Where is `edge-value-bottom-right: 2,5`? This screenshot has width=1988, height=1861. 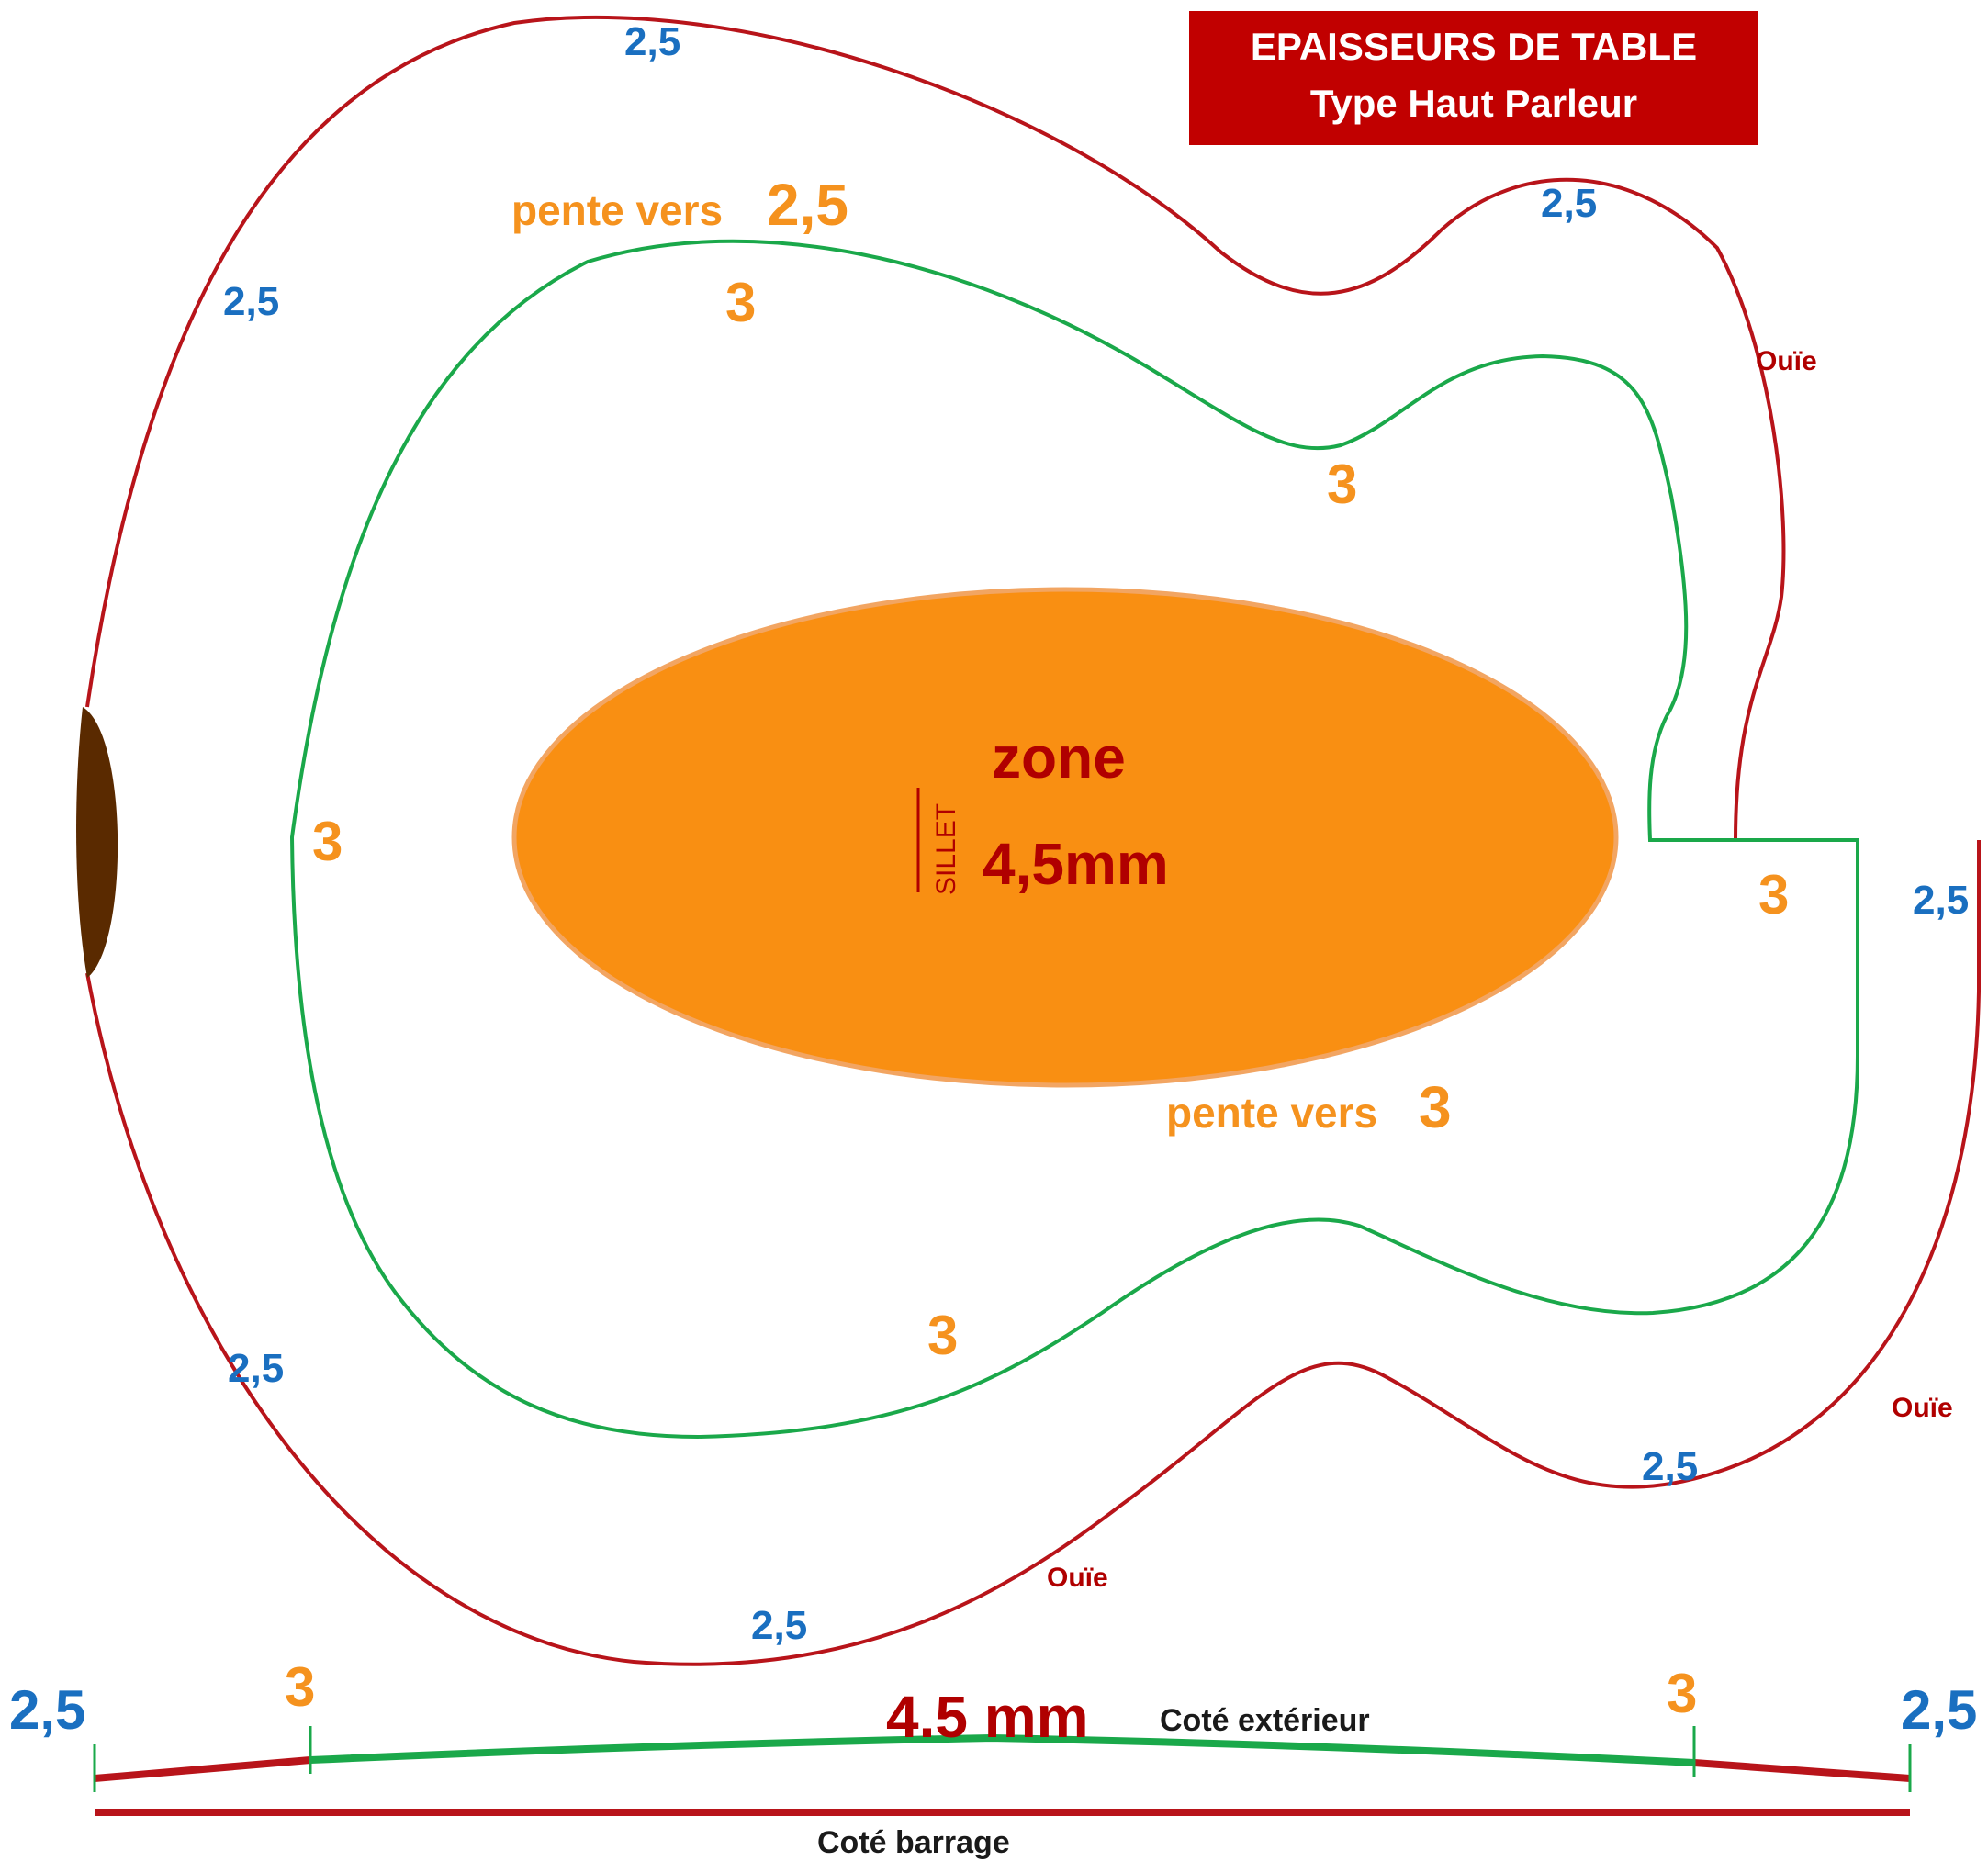 edge-value-bottom-right: 2,5 is located at coordinates (1670, 1466).